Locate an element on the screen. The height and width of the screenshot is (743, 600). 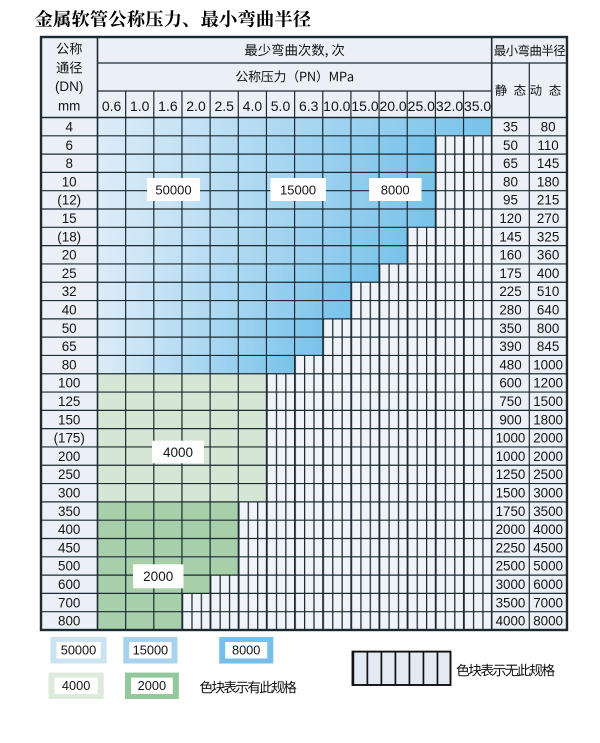
svg-text: 10 is located at coordinates (69, 181).